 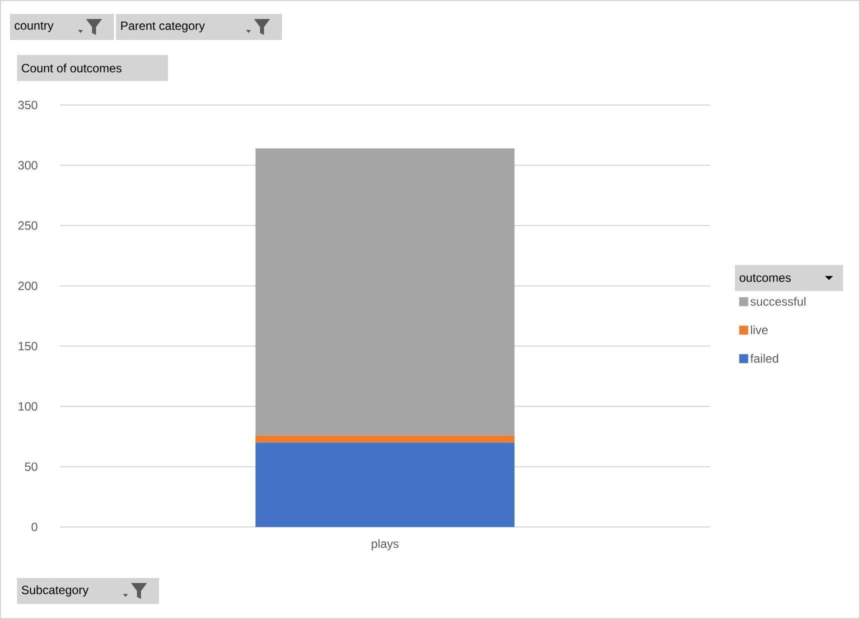 I want to click on legend-title: outcomes, so click(x=765, y=278).